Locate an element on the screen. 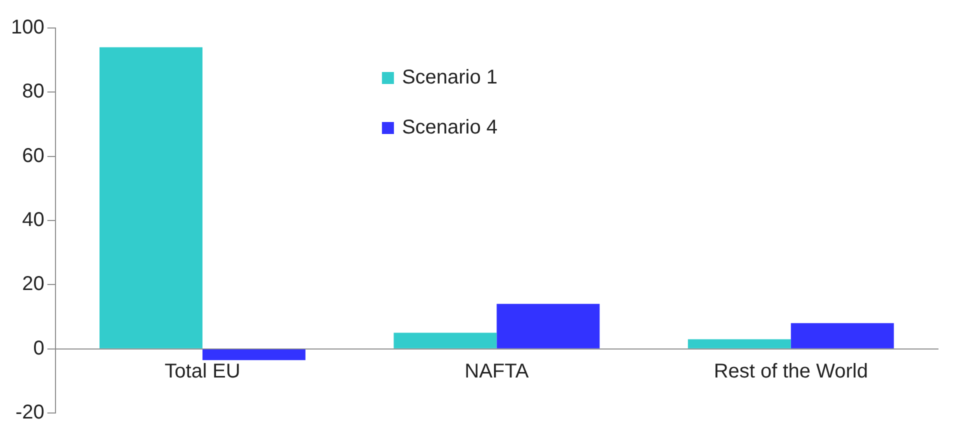 The image size is (966, 438). y-tick-label: 40 is located at coordinates (33, 220).